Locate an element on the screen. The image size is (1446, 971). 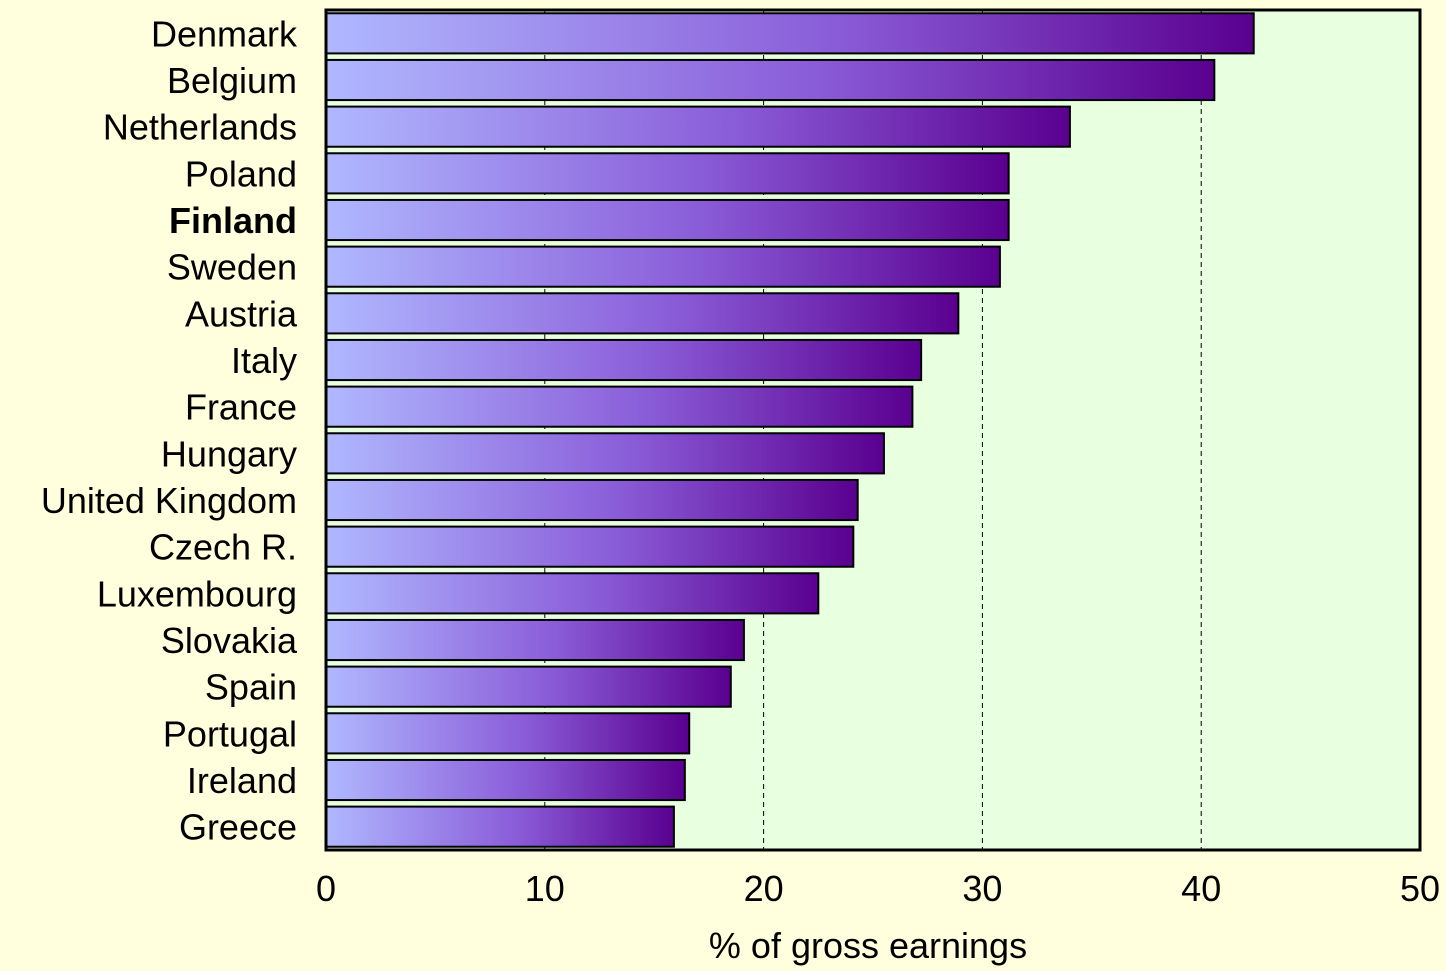
bar-poland is located at coordinates (667, 173).